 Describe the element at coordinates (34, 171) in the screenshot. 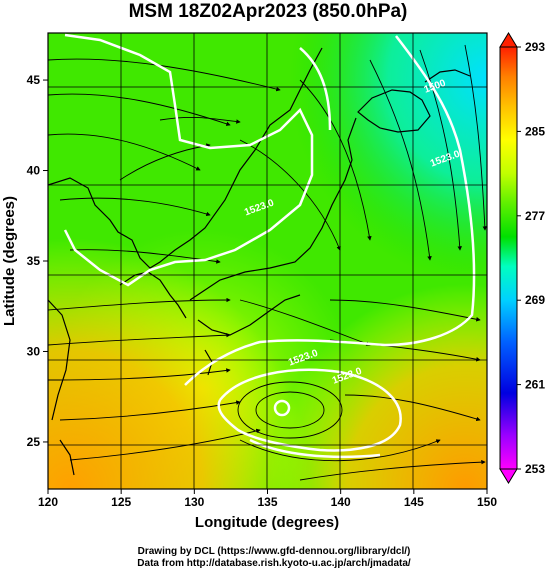

I see `y-tick-label: 40` at that location.